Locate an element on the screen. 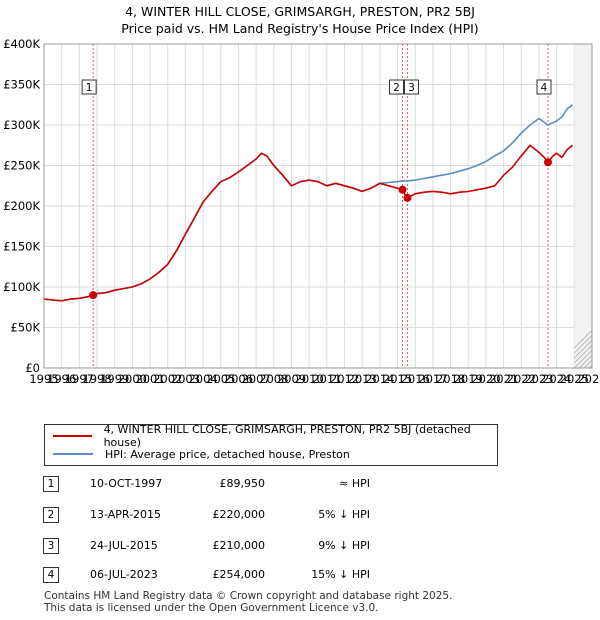 This screenshot has height=620, width=600. y-tick-label: £300K is located at coordinates (21, 125).